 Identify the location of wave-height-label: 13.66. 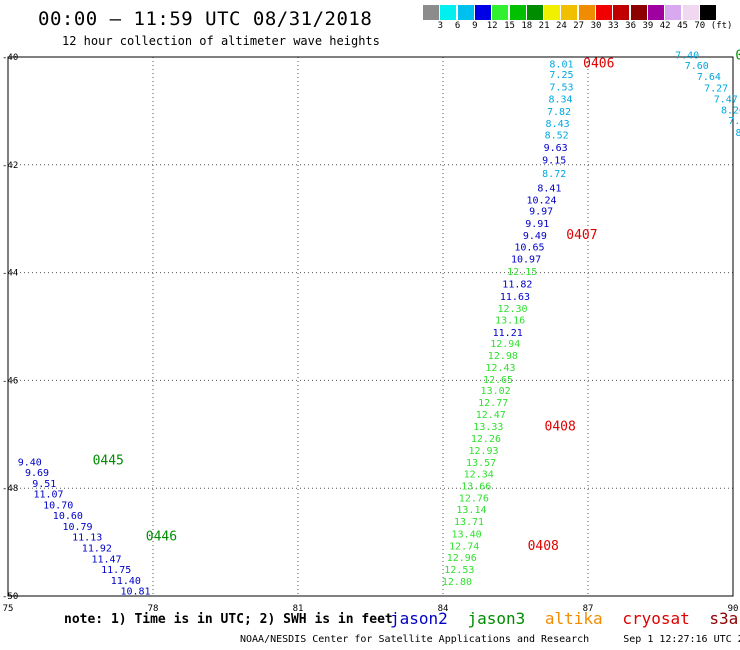
(476, 487).